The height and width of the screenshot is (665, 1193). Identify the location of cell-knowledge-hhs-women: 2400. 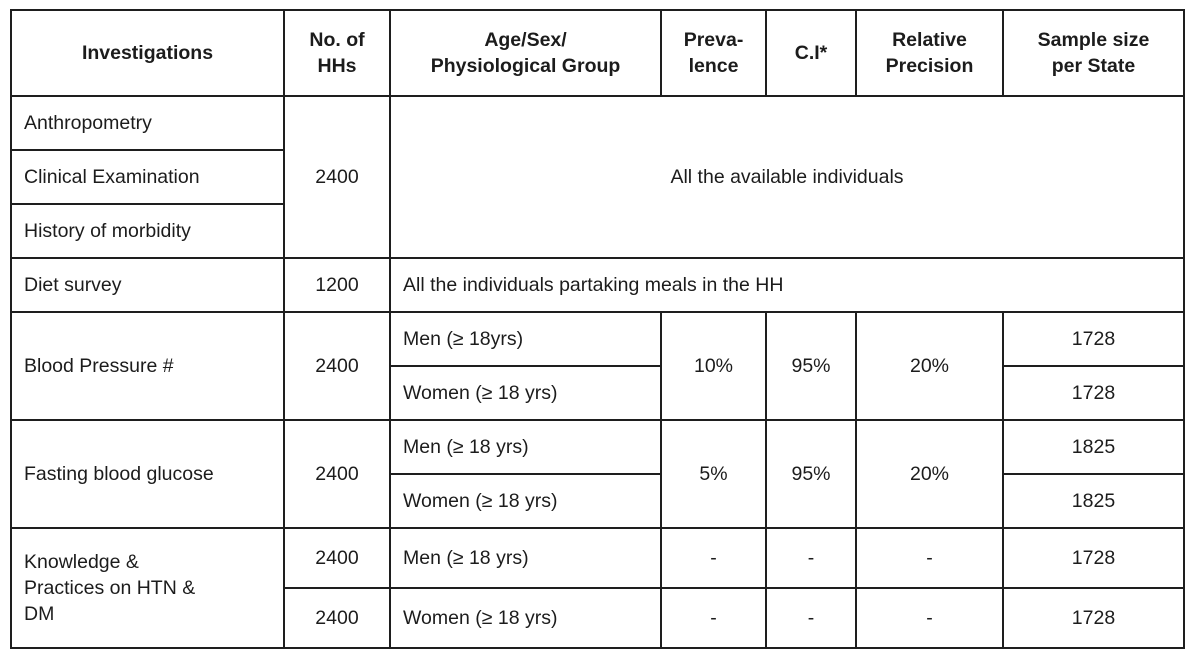
(337, 618).